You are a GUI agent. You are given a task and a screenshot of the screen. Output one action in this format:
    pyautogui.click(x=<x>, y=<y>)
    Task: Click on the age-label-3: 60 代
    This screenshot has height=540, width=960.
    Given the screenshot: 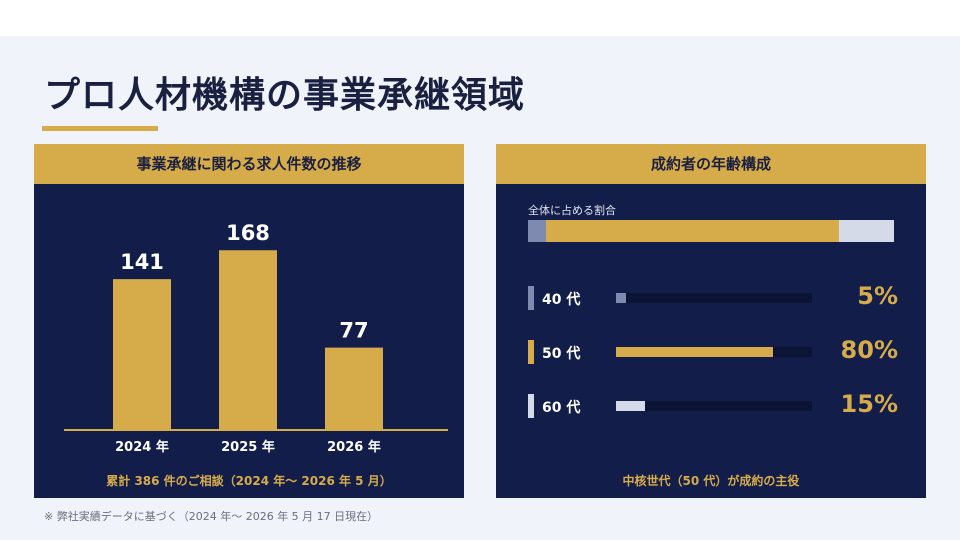 What is the action you would take?
    pyautogui.click(x=561, y=408)
    